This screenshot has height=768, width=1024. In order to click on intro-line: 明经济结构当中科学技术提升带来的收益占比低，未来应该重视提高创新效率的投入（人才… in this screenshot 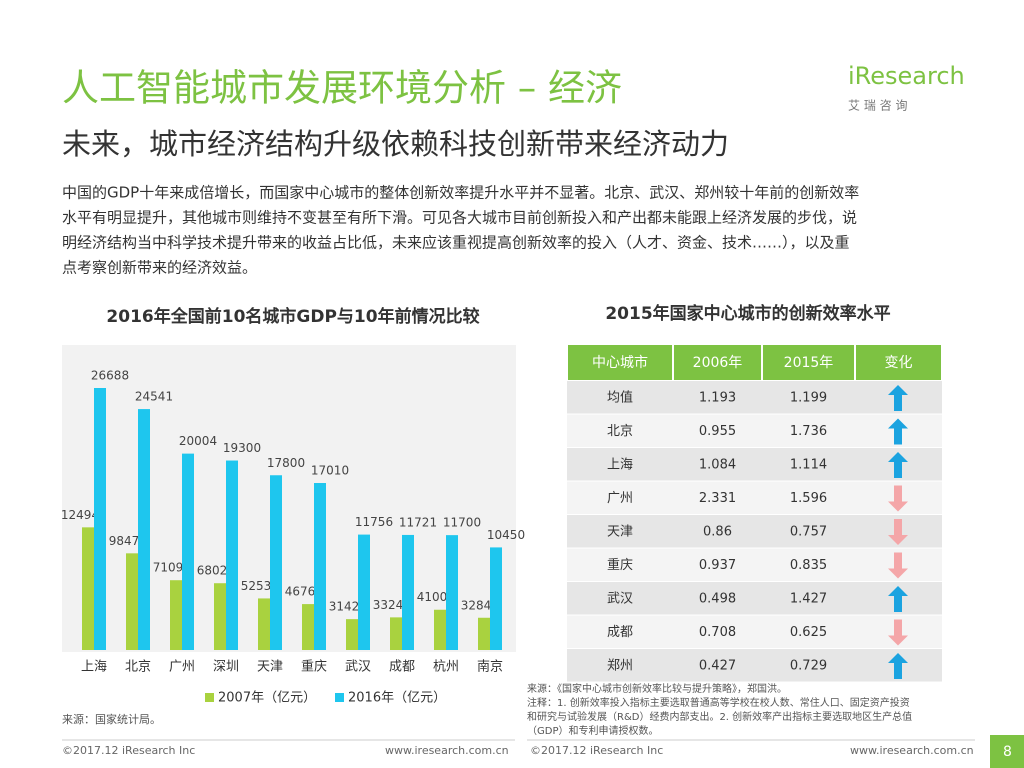, I will do `click(456, 243)`.